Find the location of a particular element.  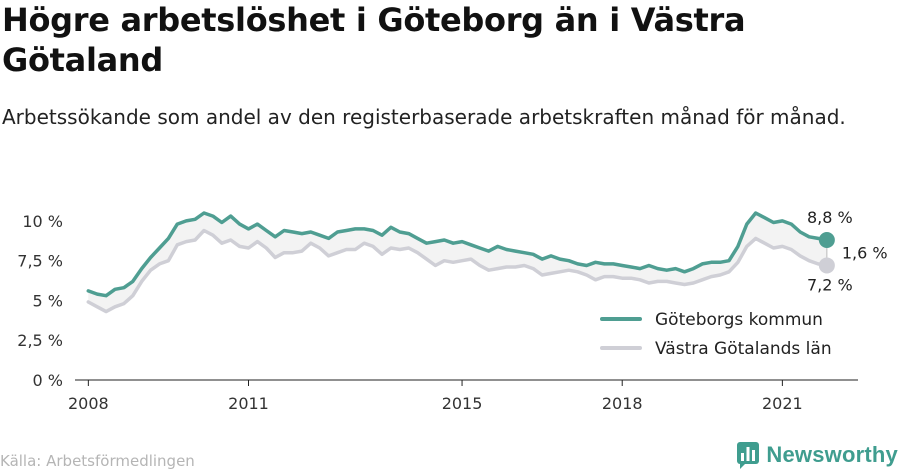

x-tick-label: 2011 is located at coordinates (248, 403).